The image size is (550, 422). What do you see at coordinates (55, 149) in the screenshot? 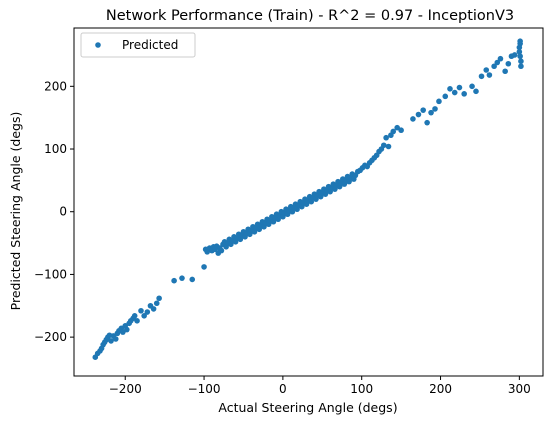
I see `y-tick-label: 100` at bounding box center [55, 149].